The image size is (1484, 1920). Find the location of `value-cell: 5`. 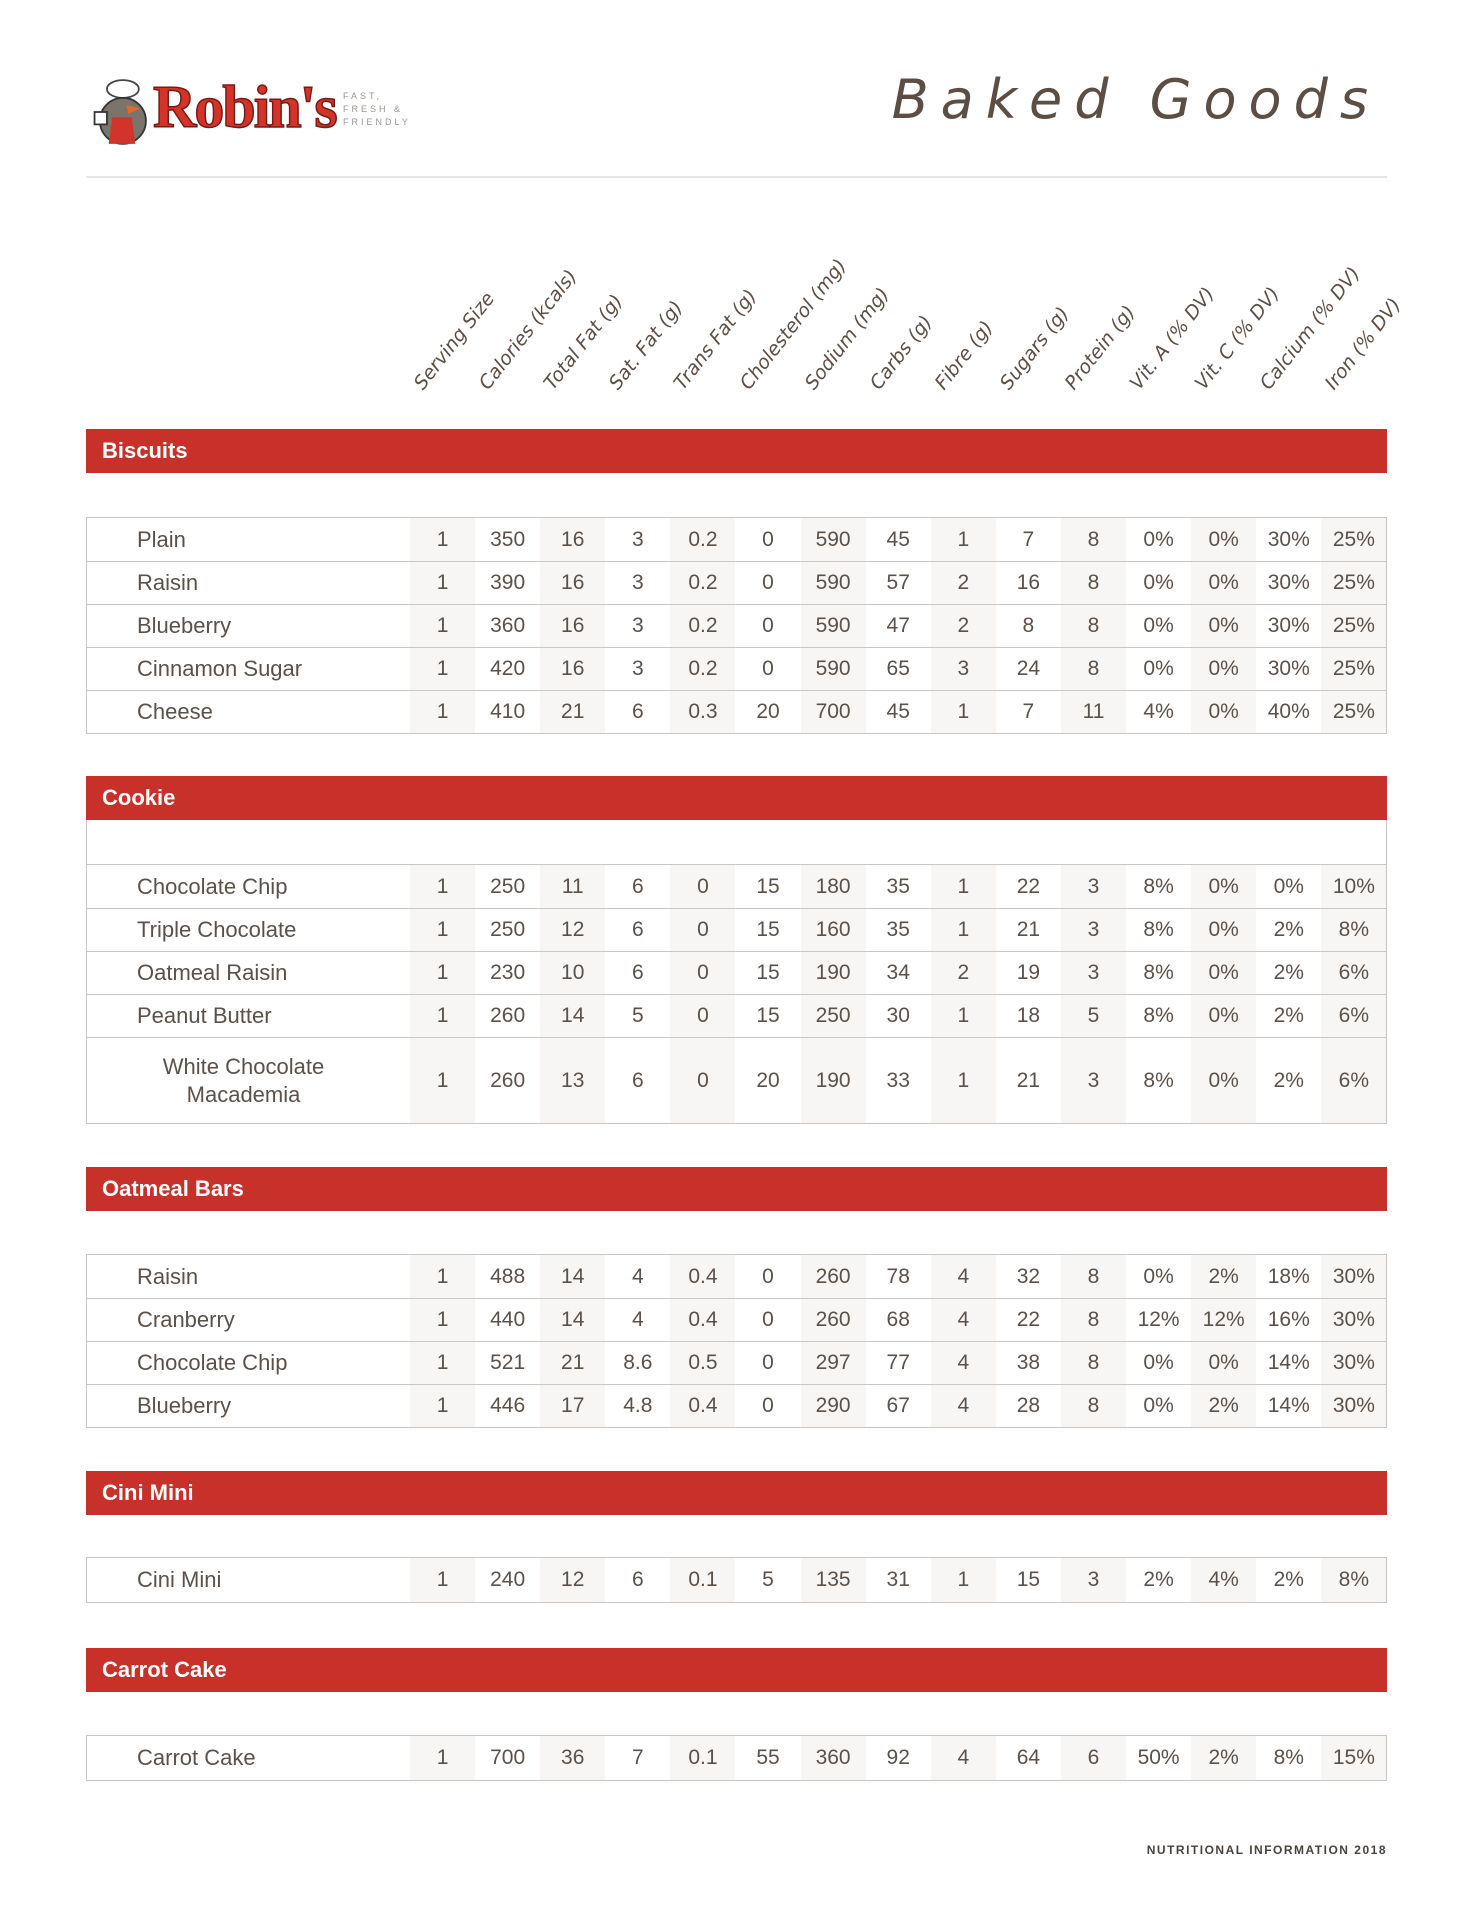

value-cell: 5 is located at coordinates (1093, 1016).